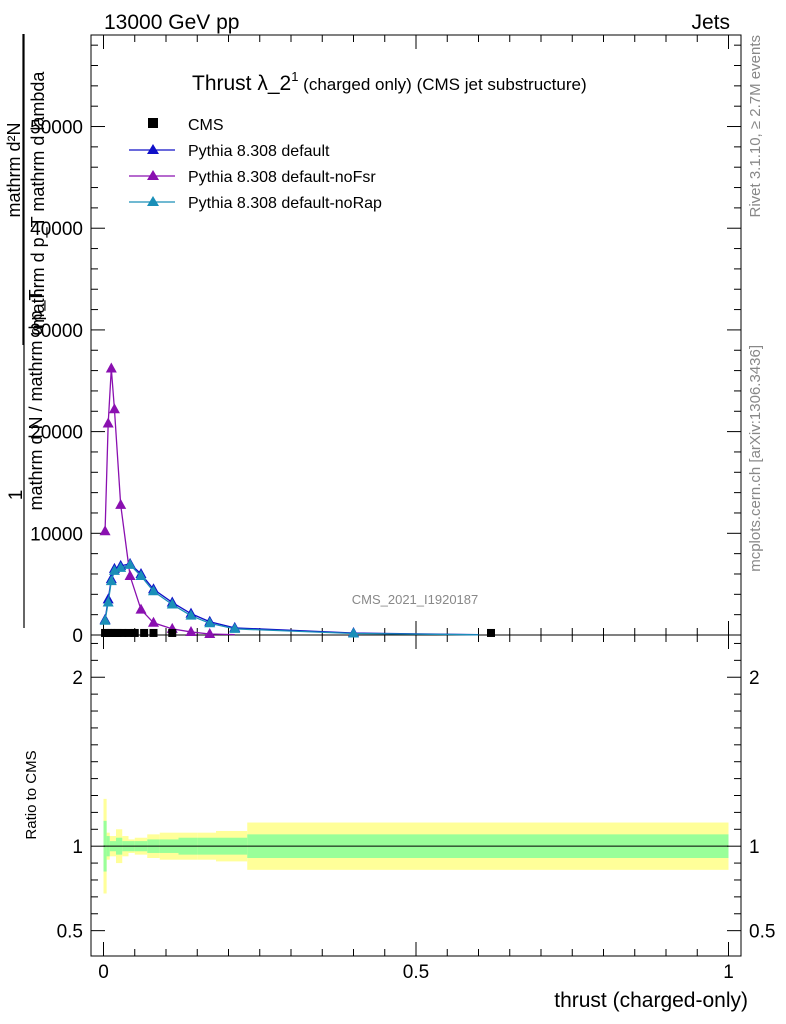 The width and height of the screenshot is (786, 1024). I want to click on energy-label: 13000 GeV pp, so click(171, 22).